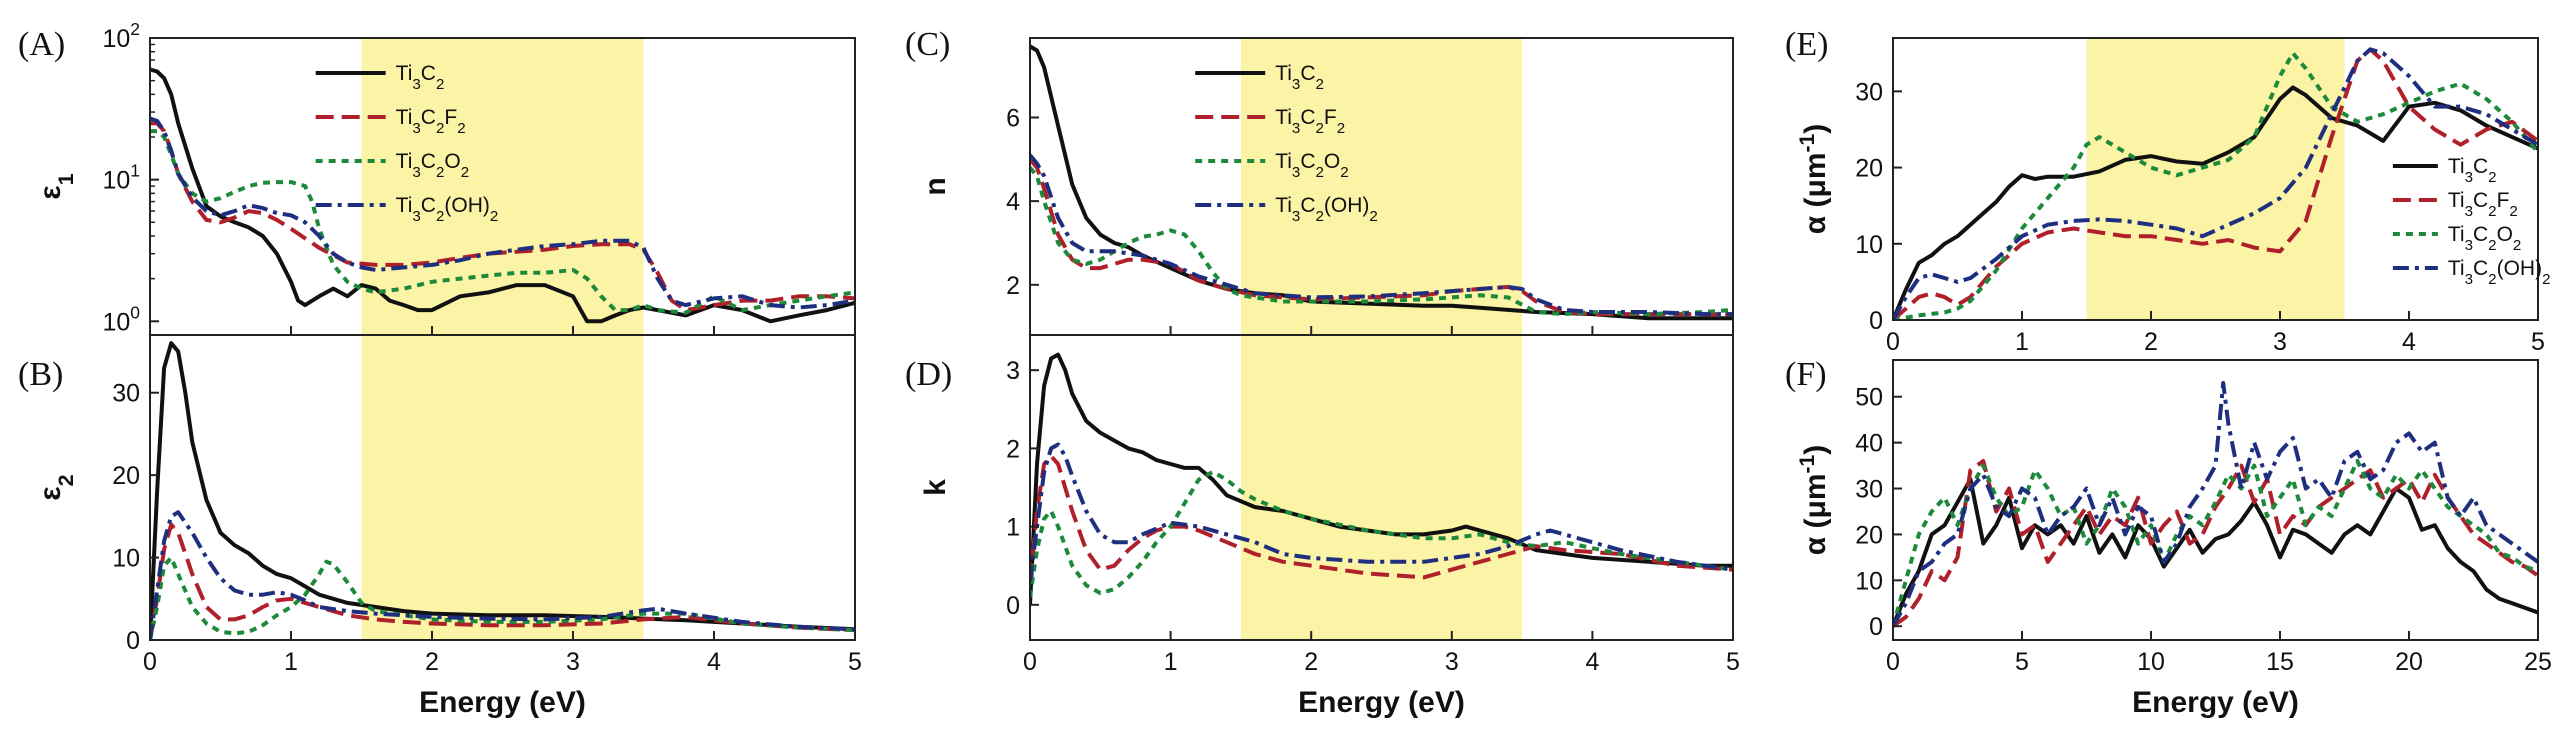  What do you see at coordinates (126, 559) in the screenshot?
I see `y-tick-label: 10` at bounding box center [126, 559].